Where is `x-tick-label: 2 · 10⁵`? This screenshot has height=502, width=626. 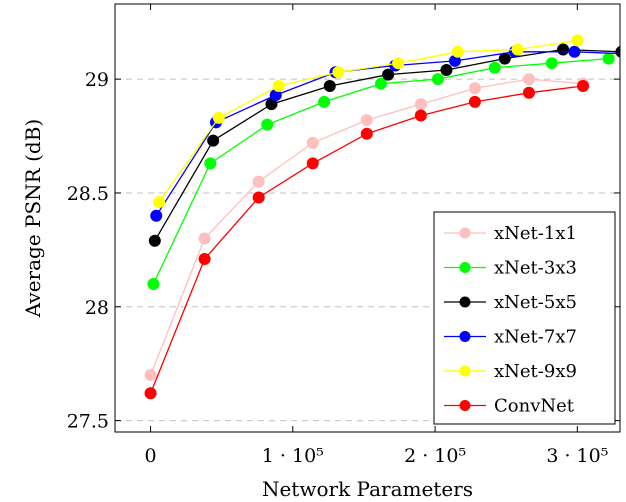 x-tick-label: 2 · 10⁵ is located at coordinates (435, 456).